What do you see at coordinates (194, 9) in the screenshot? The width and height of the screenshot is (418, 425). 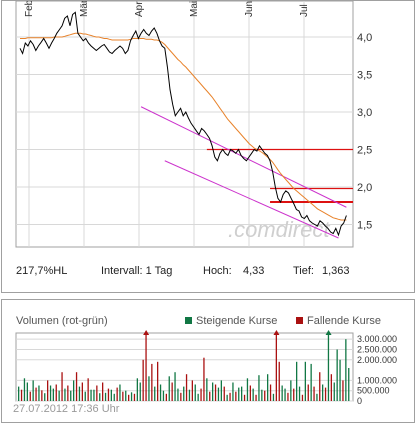 I see `x-tick-label: Mai` at bounding box center [194, 9].